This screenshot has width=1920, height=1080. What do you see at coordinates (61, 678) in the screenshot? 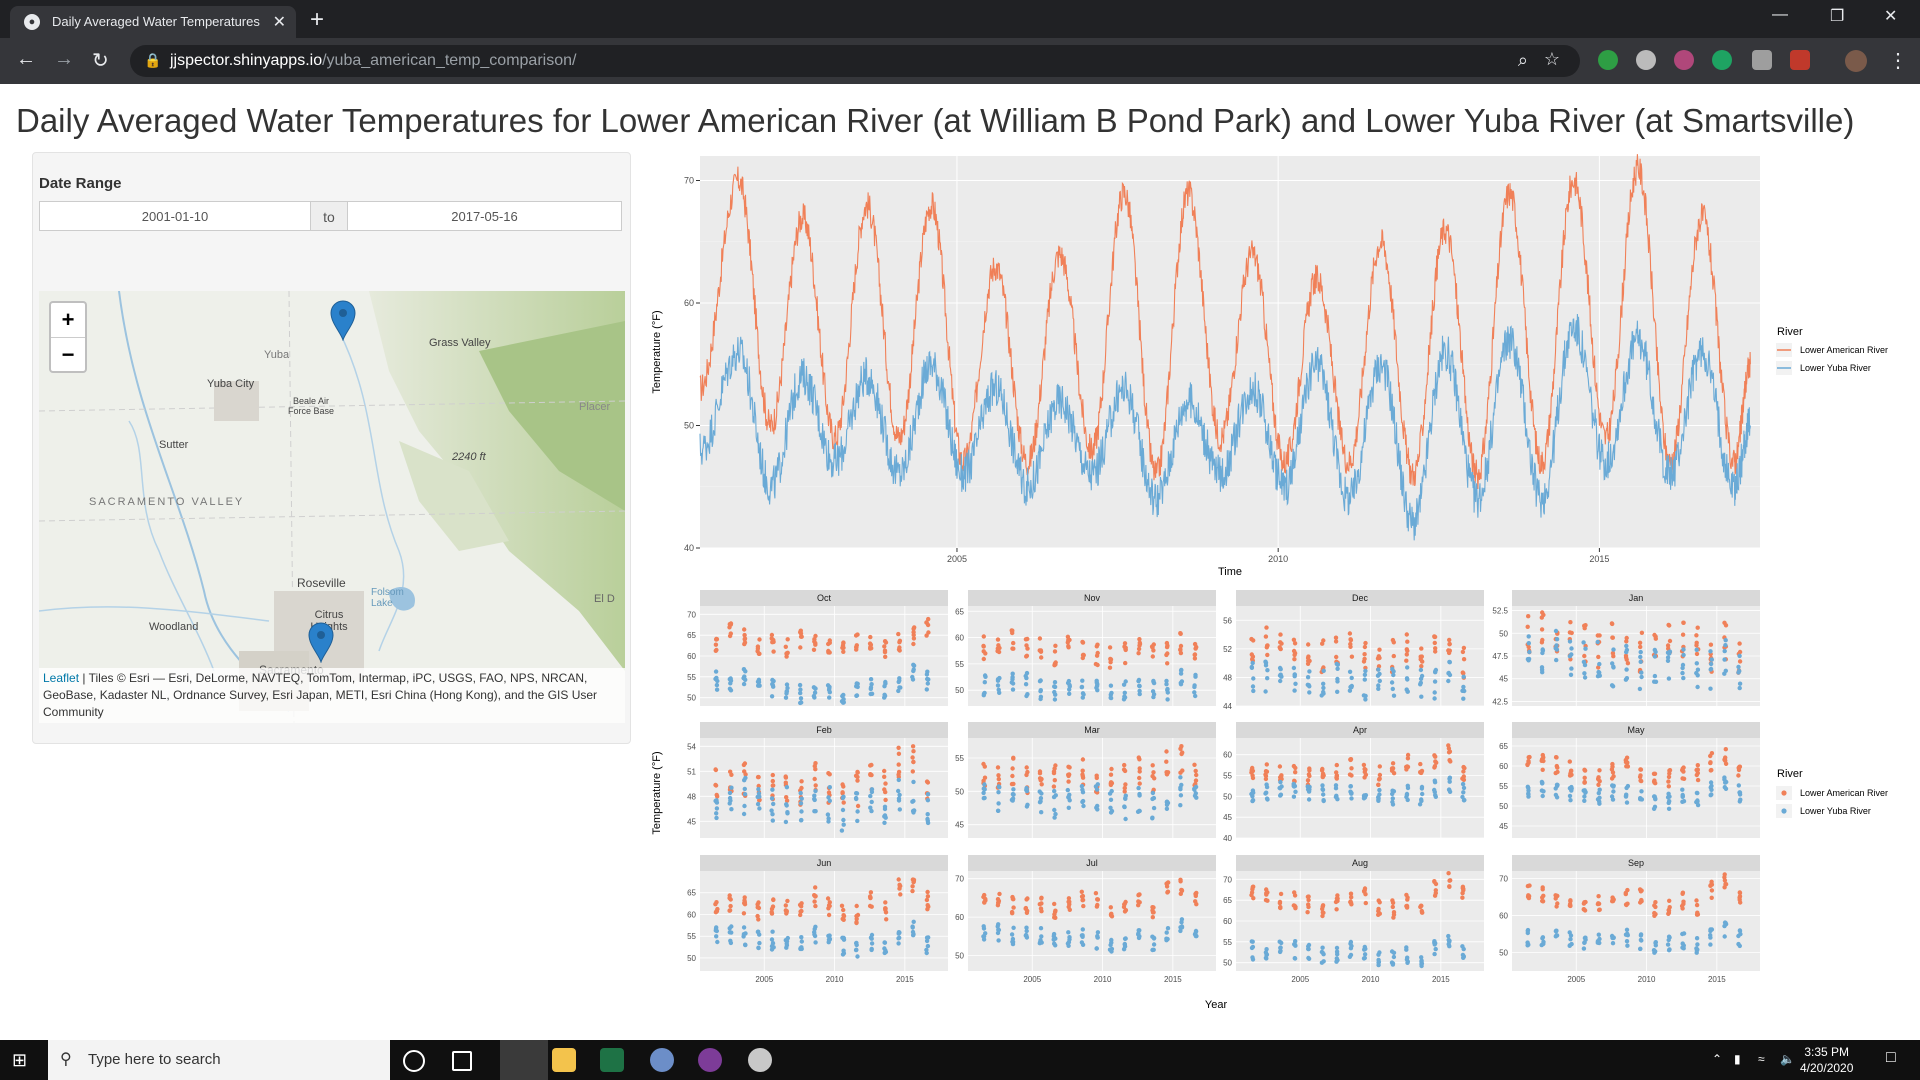
I see `leaflet-link: Leaflet` at bounding box center [61, 678].